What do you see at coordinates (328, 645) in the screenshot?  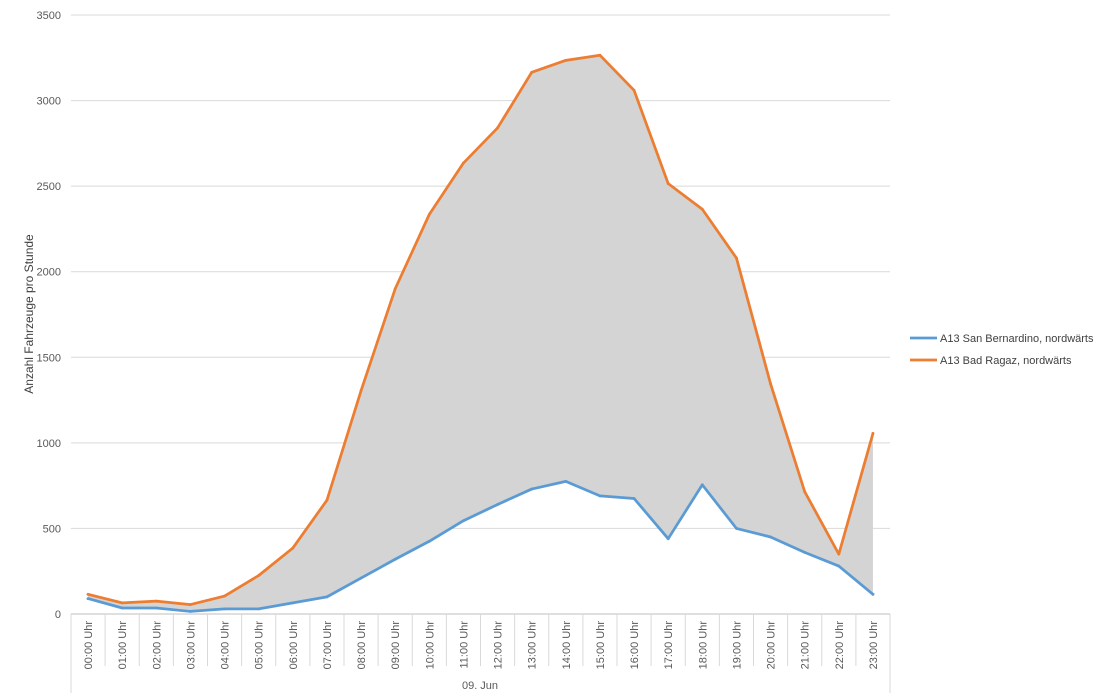 I see `x-tick-label: 07:00 Uhr` at bounding box center [328, 645].